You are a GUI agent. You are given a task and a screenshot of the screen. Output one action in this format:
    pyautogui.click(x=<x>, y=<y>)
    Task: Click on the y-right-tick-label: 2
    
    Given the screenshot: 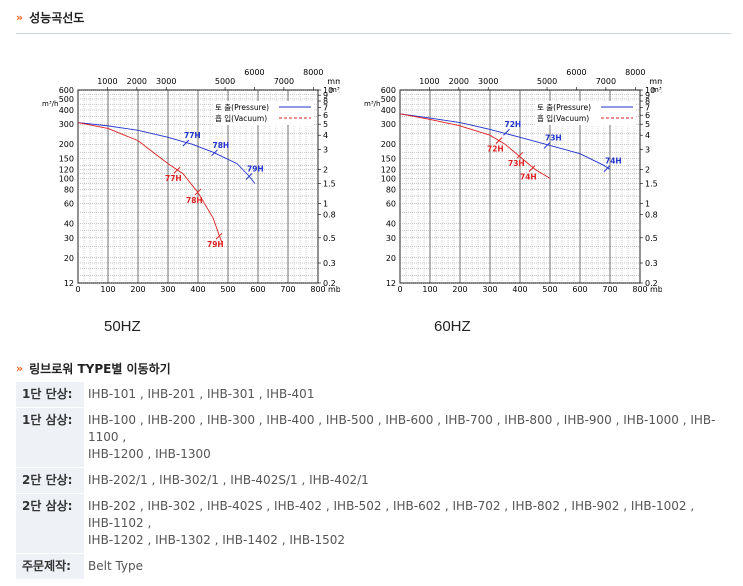 What is the action you would take?
    pyautogui.click(x=325, y=169)
    